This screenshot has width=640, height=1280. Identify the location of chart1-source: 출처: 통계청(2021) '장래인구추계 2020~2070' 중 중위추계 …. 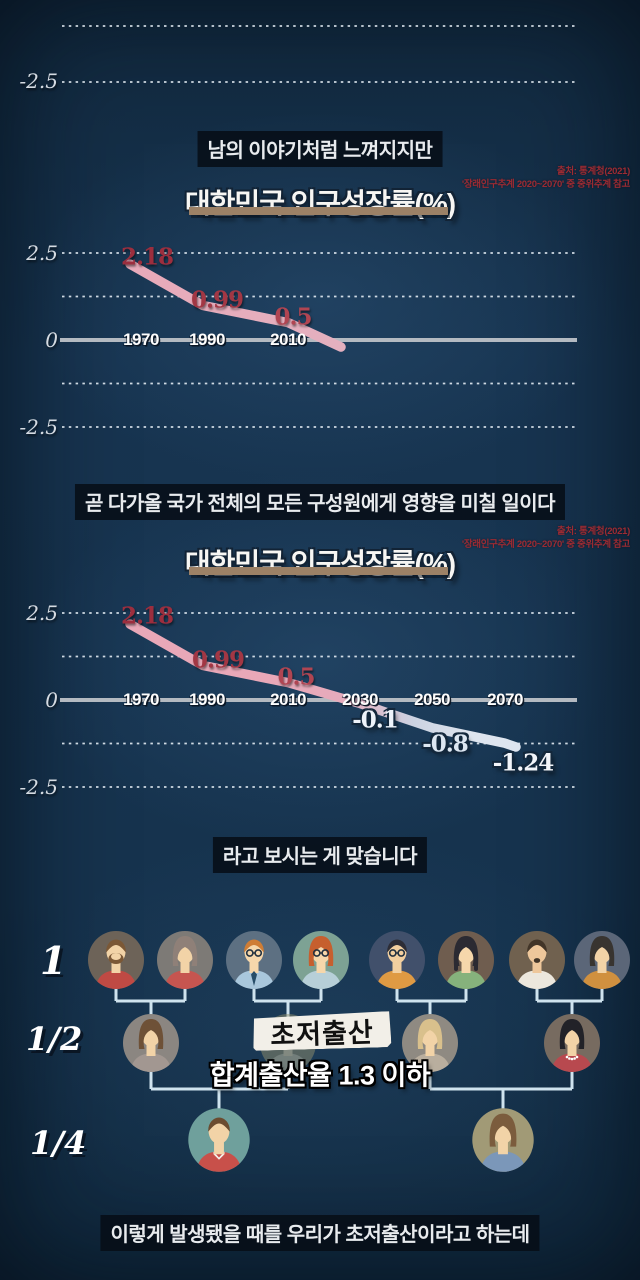
(546, 179).